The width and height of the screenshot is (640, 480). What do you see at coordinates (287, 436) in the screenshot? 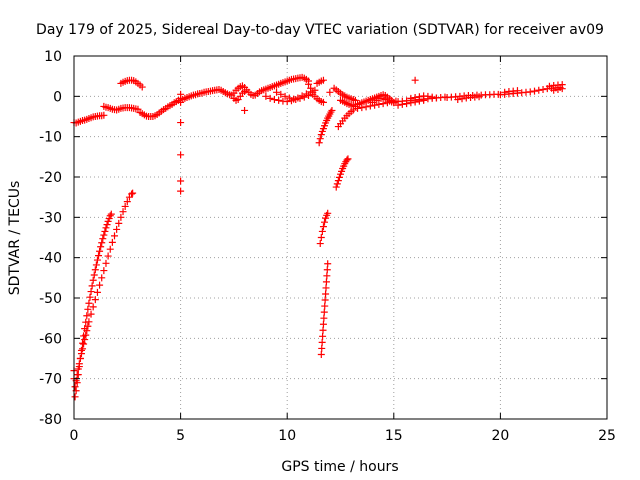
I see `x-tick-label: 10` at bounding box center [287, 436].